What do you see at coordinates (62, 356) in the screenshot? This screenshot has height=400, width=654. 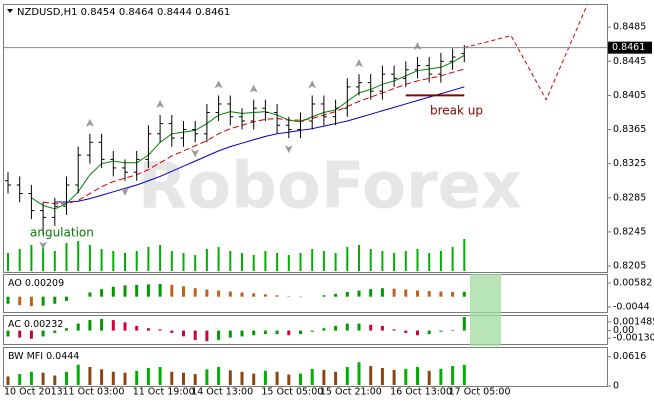 I see `indicator-value: 0.0444` at bounding box center [62, 356].